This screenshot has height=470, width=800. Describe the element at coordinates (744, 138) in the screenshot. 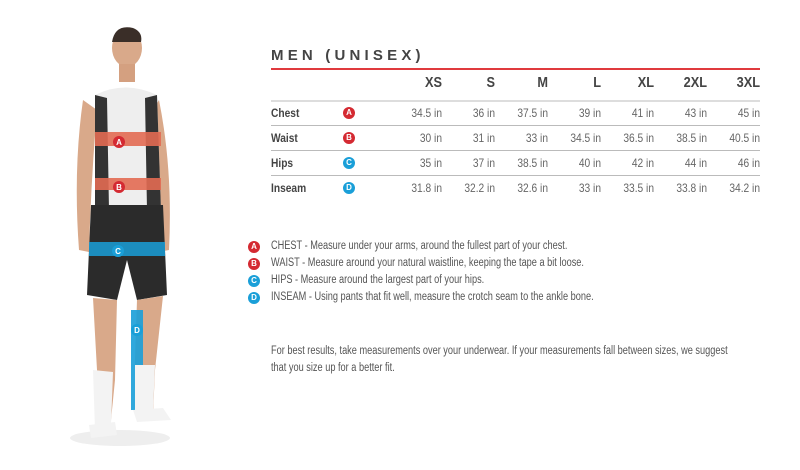

I see `table-cell: 40.5 in` at that location.